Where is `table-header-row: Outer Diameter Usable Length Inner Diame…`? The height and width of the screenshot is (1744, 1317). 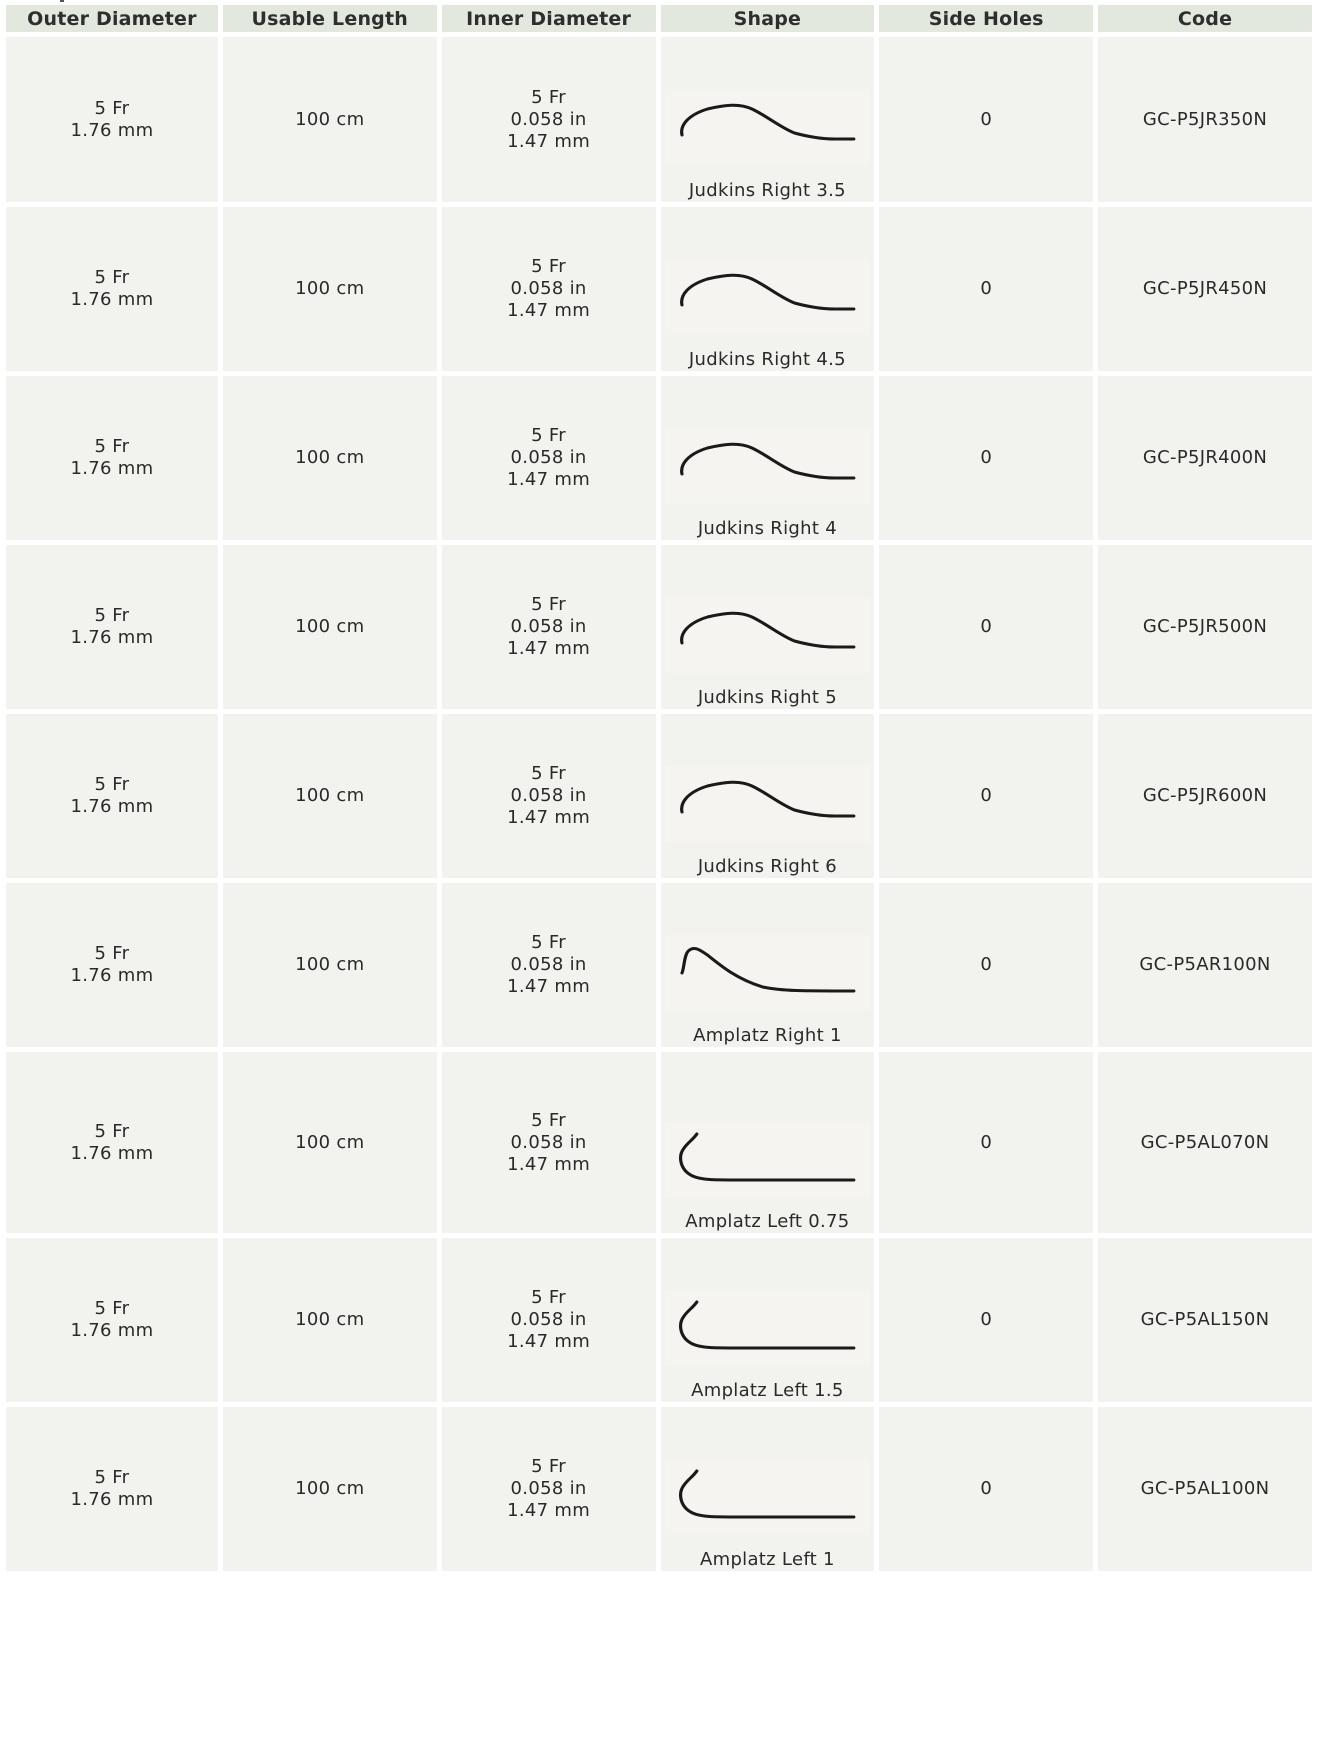 table-header-row: Outer Diameter Usable Length Inner Diame… is located at coordinates (659, 18).